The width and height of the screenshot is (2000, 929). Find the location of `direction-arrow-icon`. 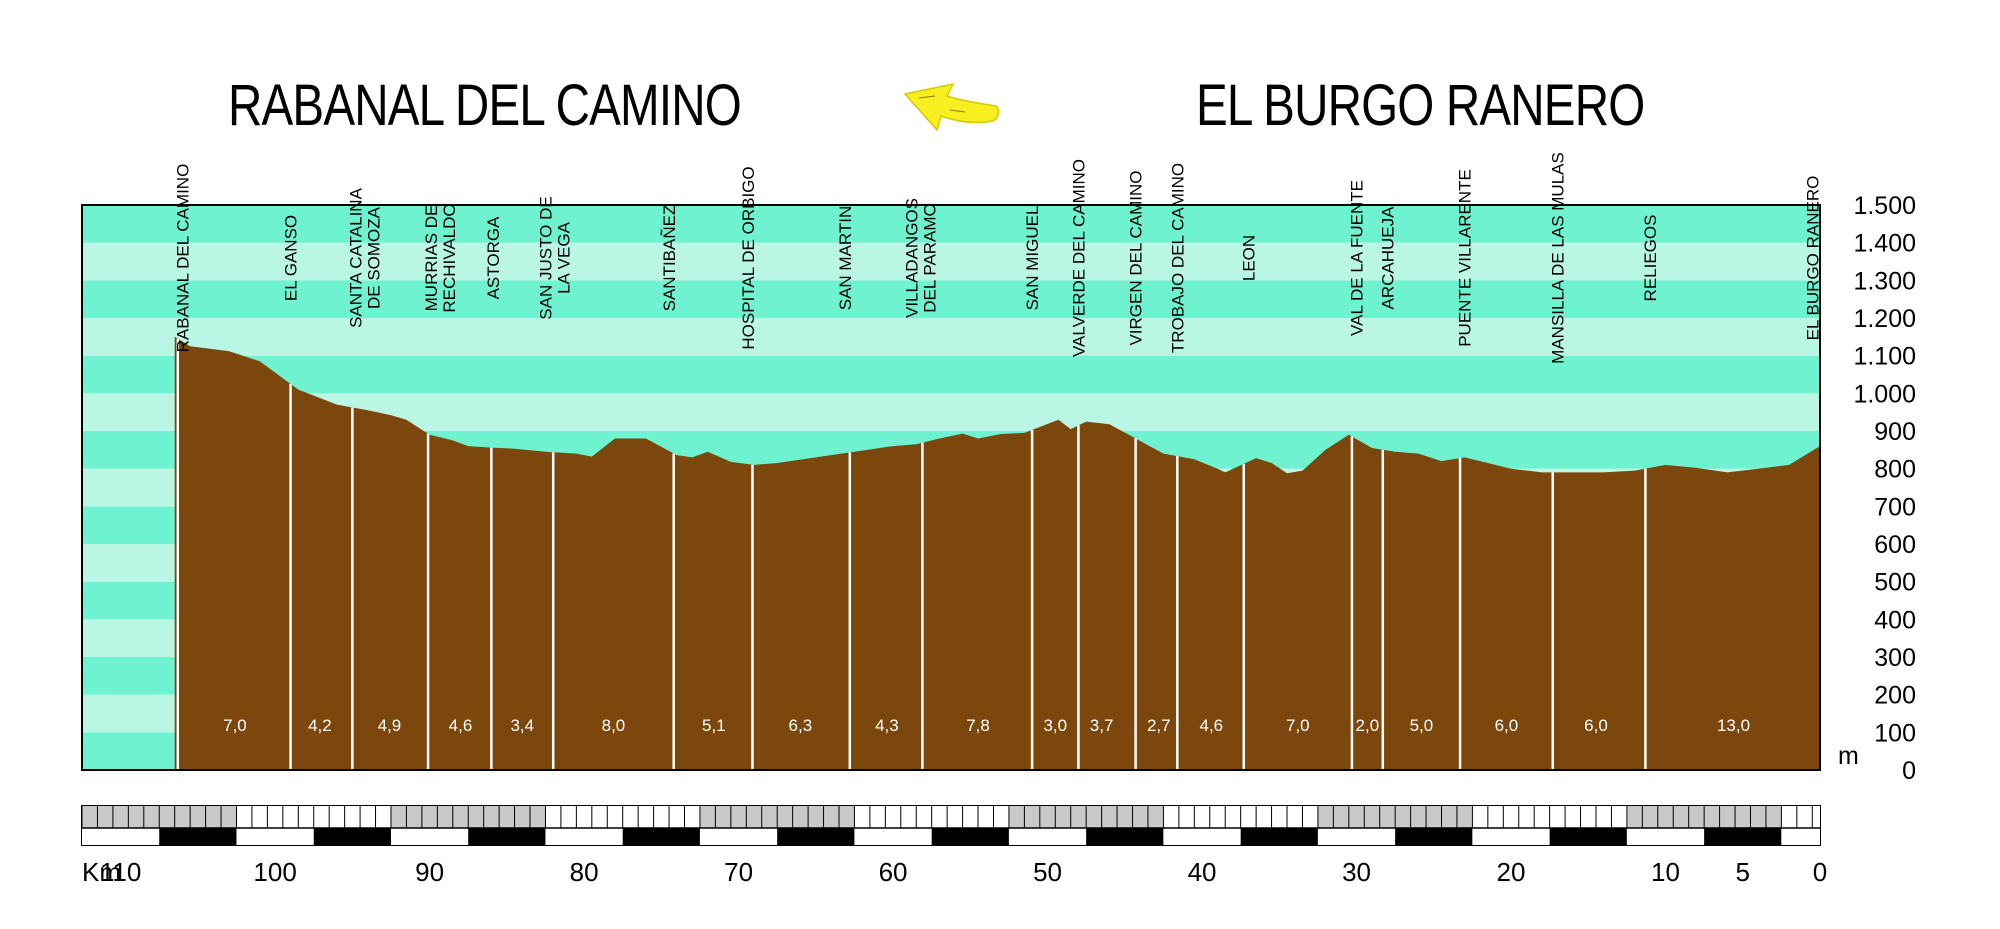

direction-arrow-icon is located at coordinates (950, 110).